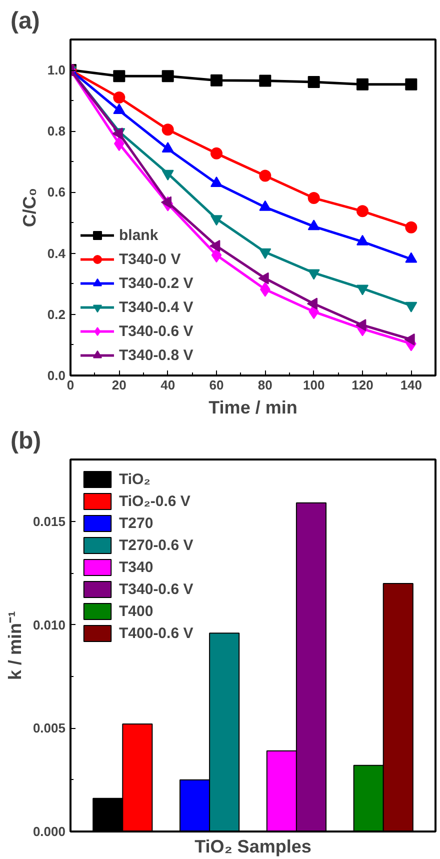 This screenshot has height=859, width=440. What do you see at coordinates (119, 385) in the screenshot?
I see `x-tick-label: 20` at bounding box center [119, 385].